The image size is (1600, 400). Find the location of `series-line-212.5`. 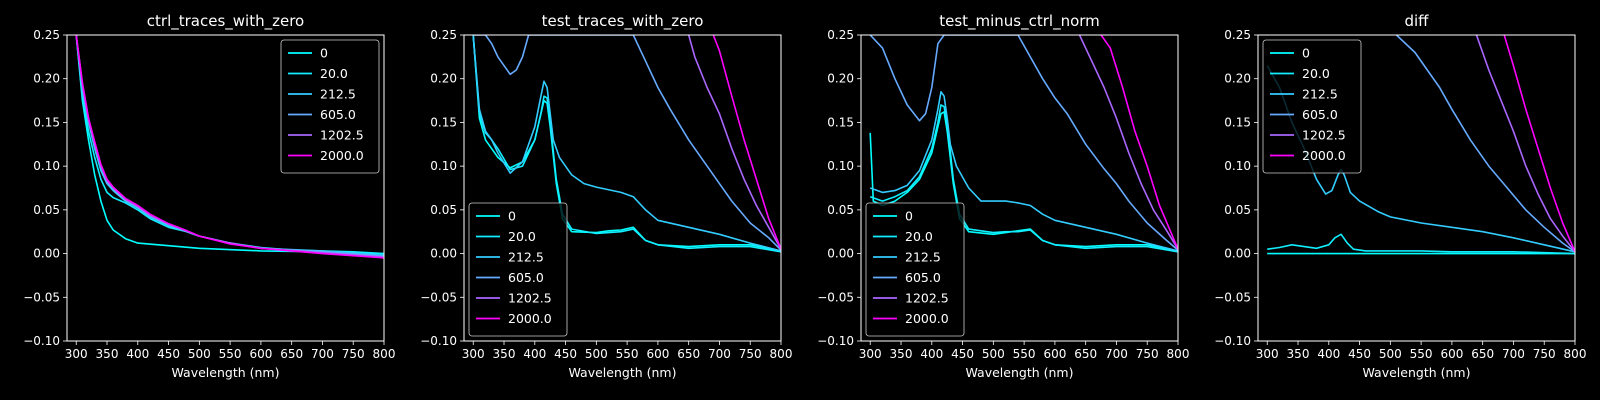

series-line-212.5 is located at coordinates (1023, 171).